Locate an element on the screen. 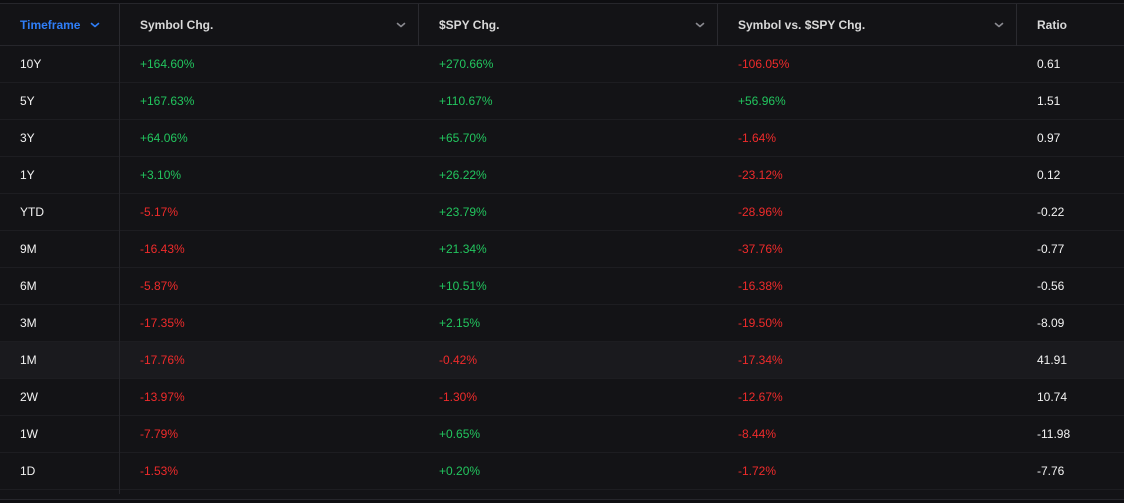  symbol-chg-cell: -16.43% is located at coordinates (162, 249).